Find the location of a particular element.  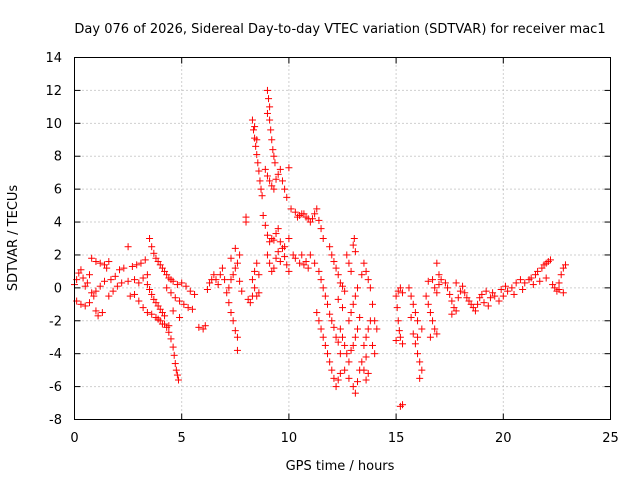

y-tick-label: 4 is located at coordinates (58, 223).